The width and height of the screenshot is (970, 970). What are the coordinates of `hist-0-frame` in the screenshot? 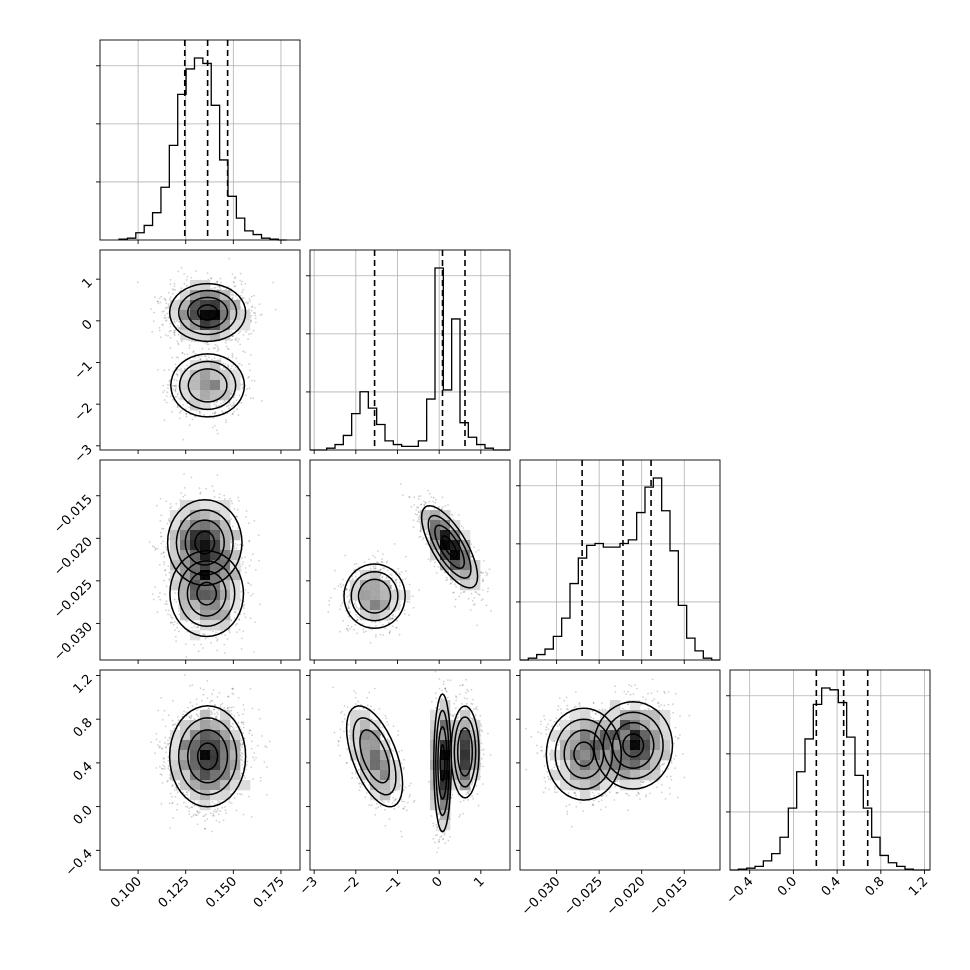 It's located at (200, 140).